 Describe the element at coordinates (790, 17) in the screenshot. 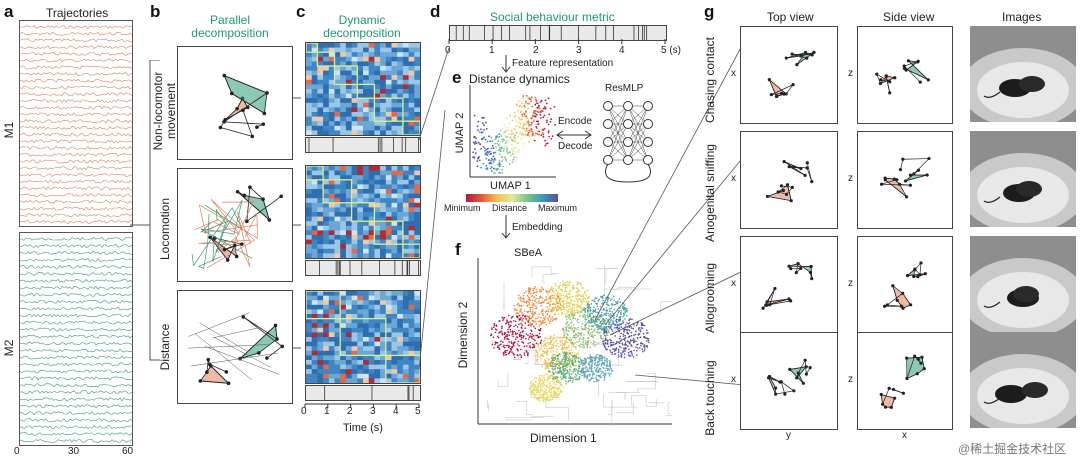

I see `panel-g-col-topview: Top view` at that location.